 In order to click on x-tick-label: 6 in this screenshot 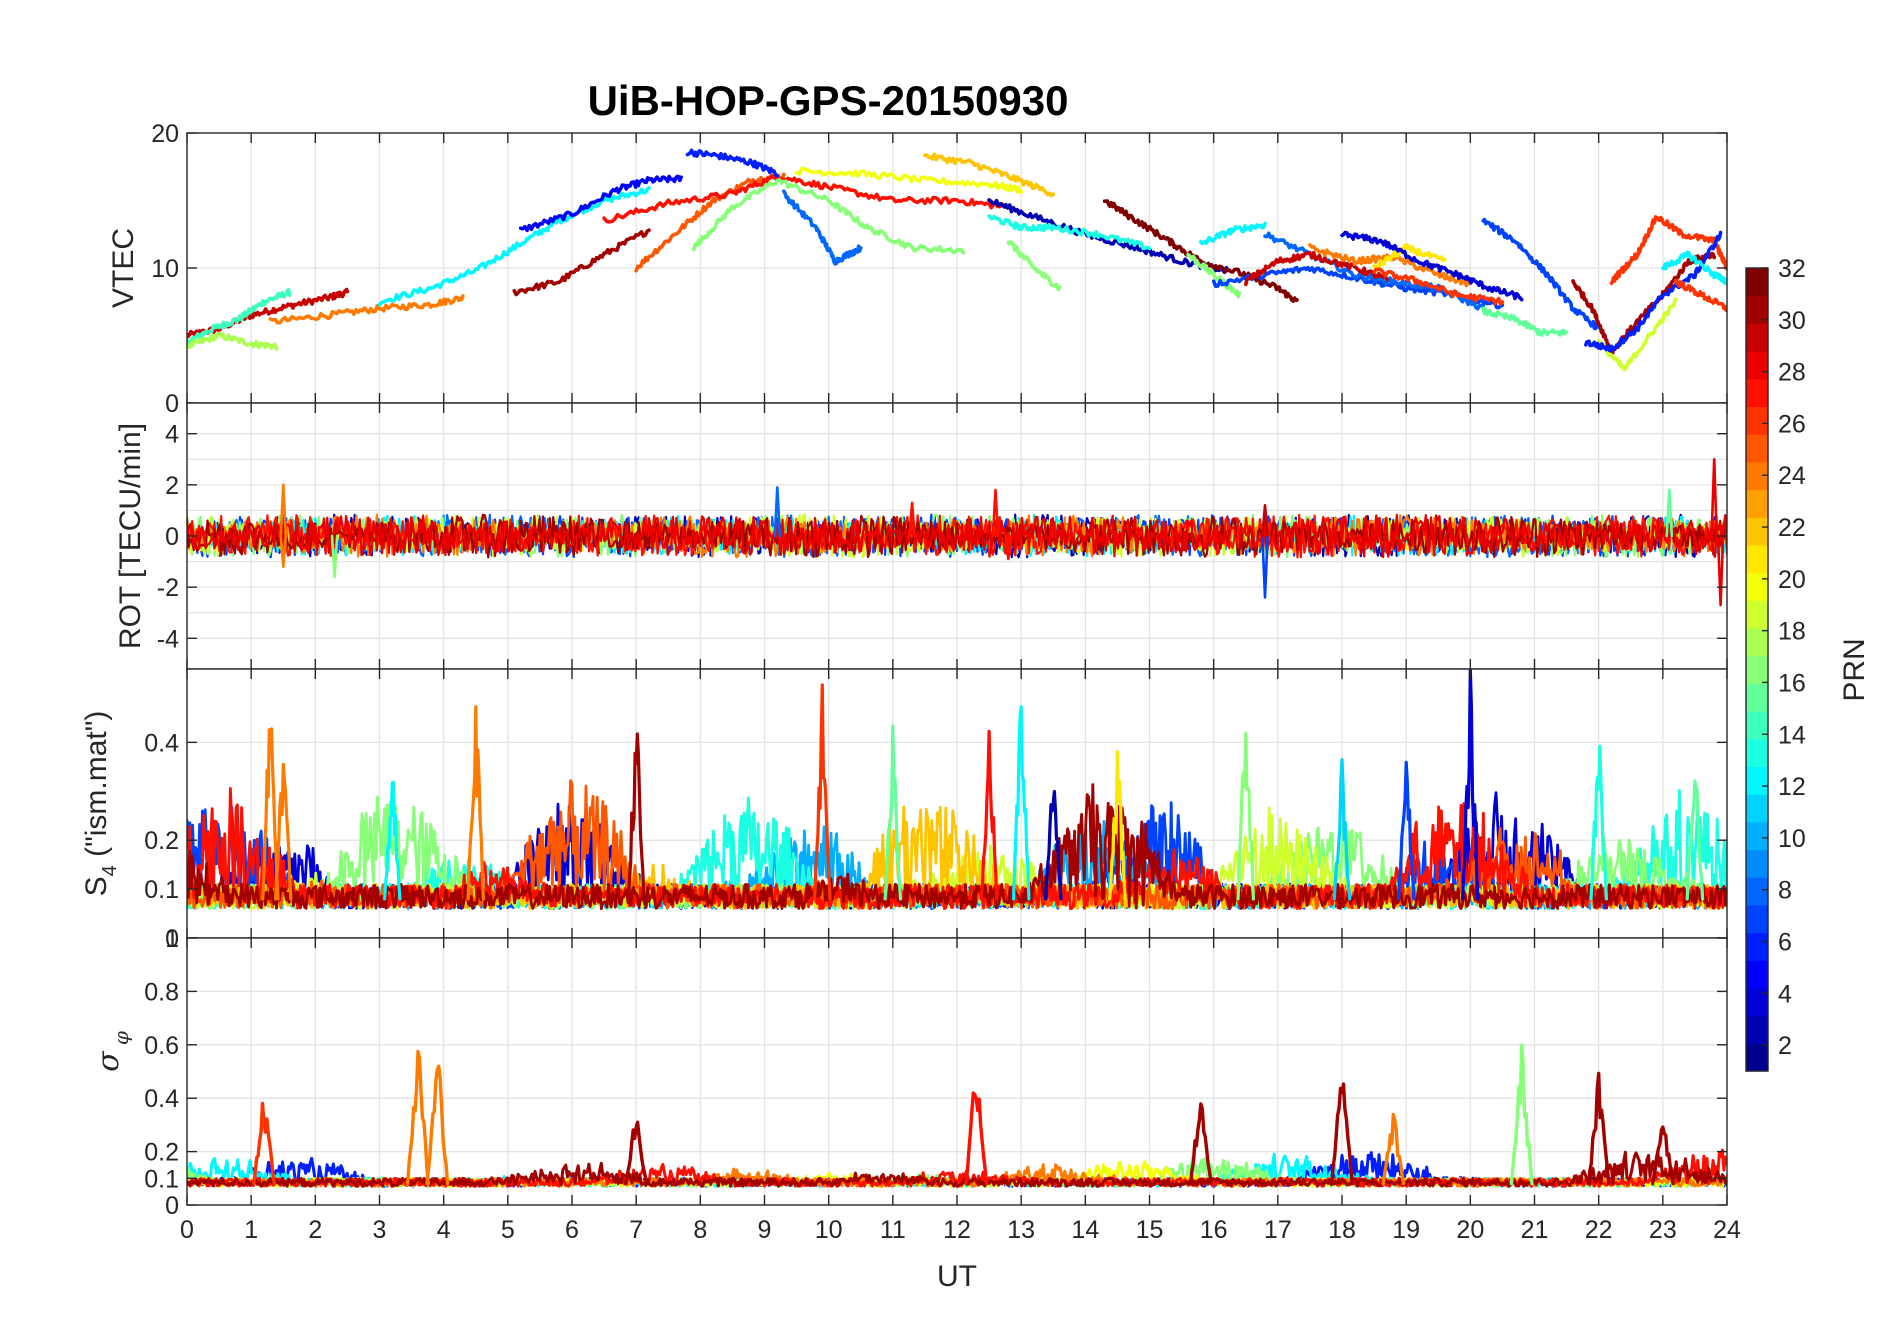, I will do `click(572, 1230)`.